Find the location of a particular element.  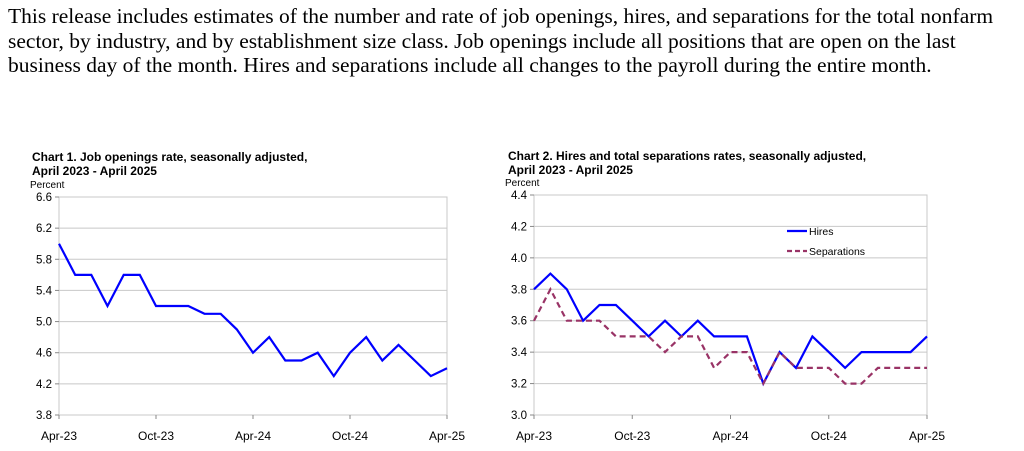

chart2-series-separations is located at coordinates (730, 336).